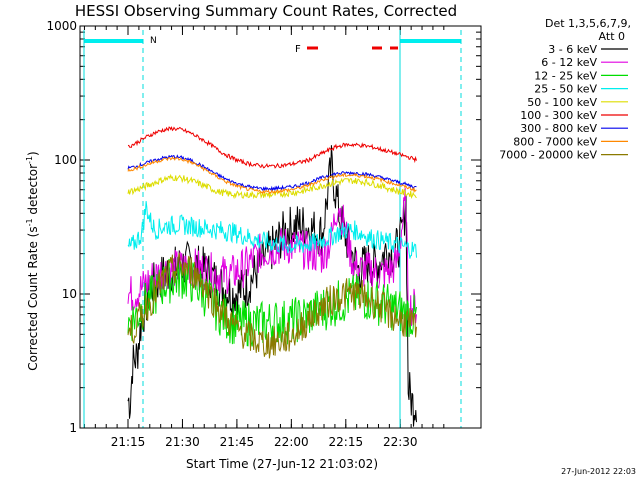 This screenshot has width=640, height=480. I want to click on legend-header-line-2: Att 0, so click(612, 36).